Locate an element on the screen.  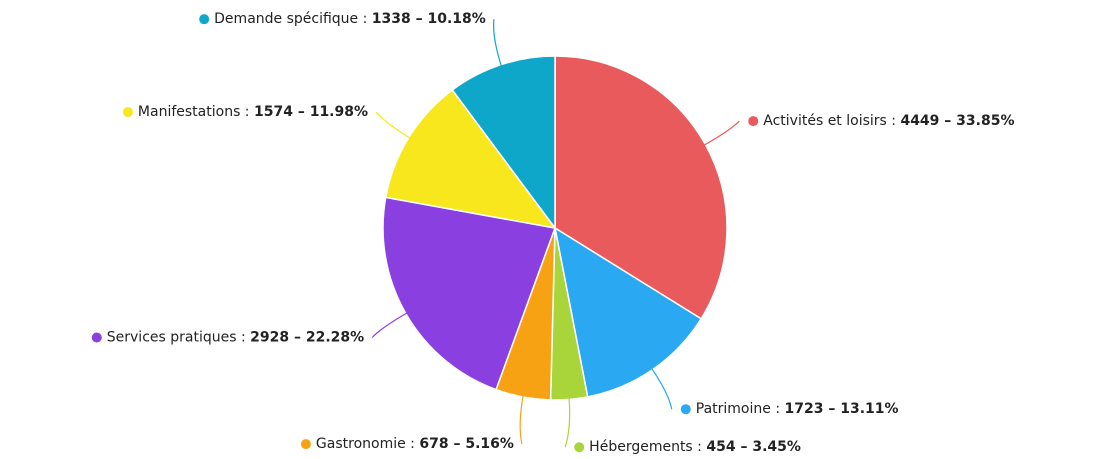
slice-label: Services pratiques : 2928 – 22.28% is located at coordinates (235, 338).